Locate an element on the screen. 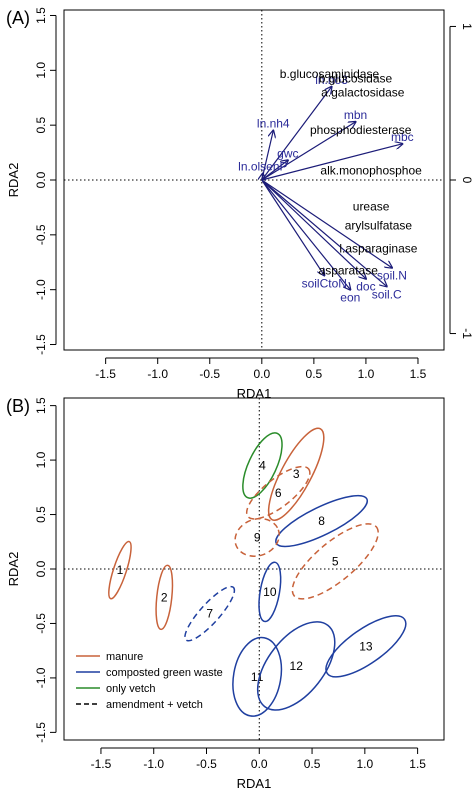  enzyme-label: b.glucosidase is located at coordinates (356, 78).